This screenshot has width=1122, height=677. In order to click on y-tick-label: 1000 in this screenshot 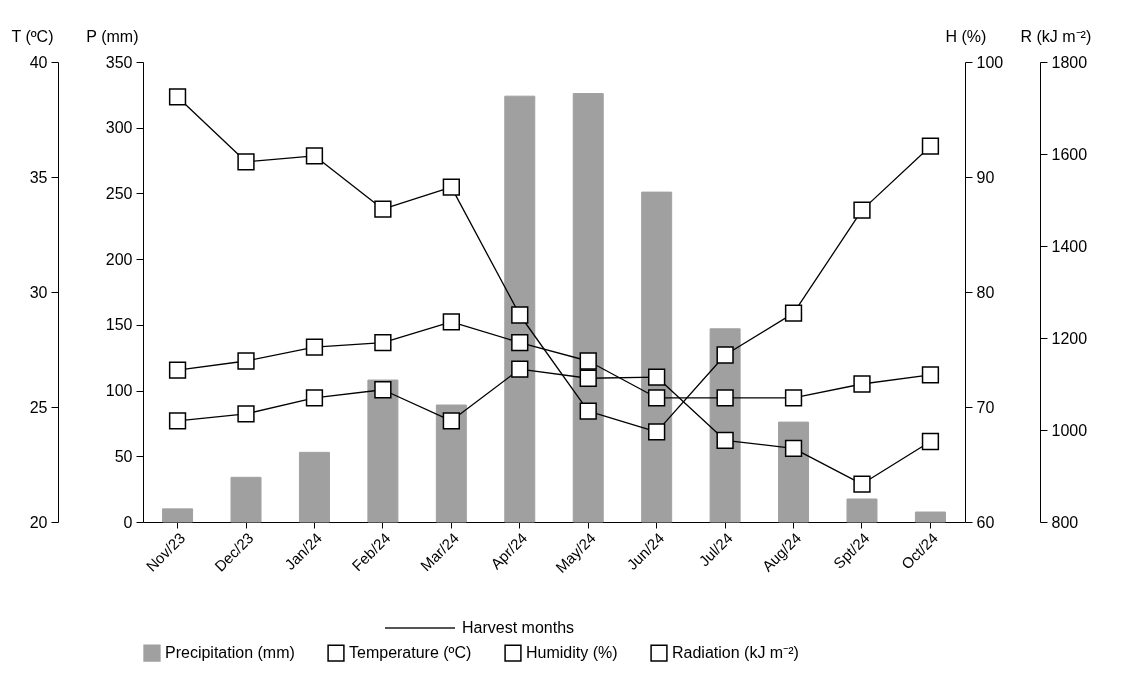, I will do `click(1069, 430)`.